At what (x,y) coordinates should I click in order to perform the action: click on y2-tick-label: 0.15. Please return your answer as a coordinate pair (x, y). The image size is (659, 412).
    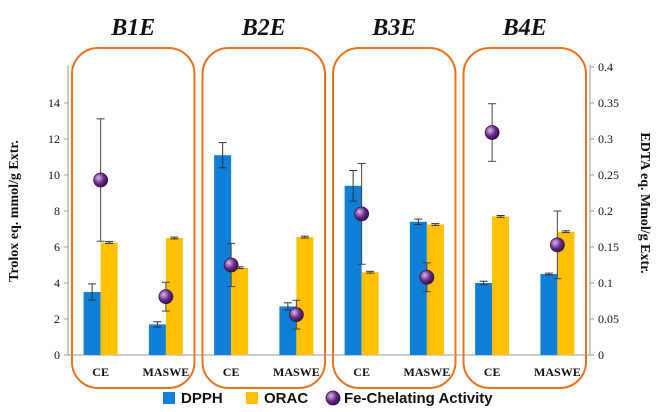
    Looking at the image, I should click on (608, 247).